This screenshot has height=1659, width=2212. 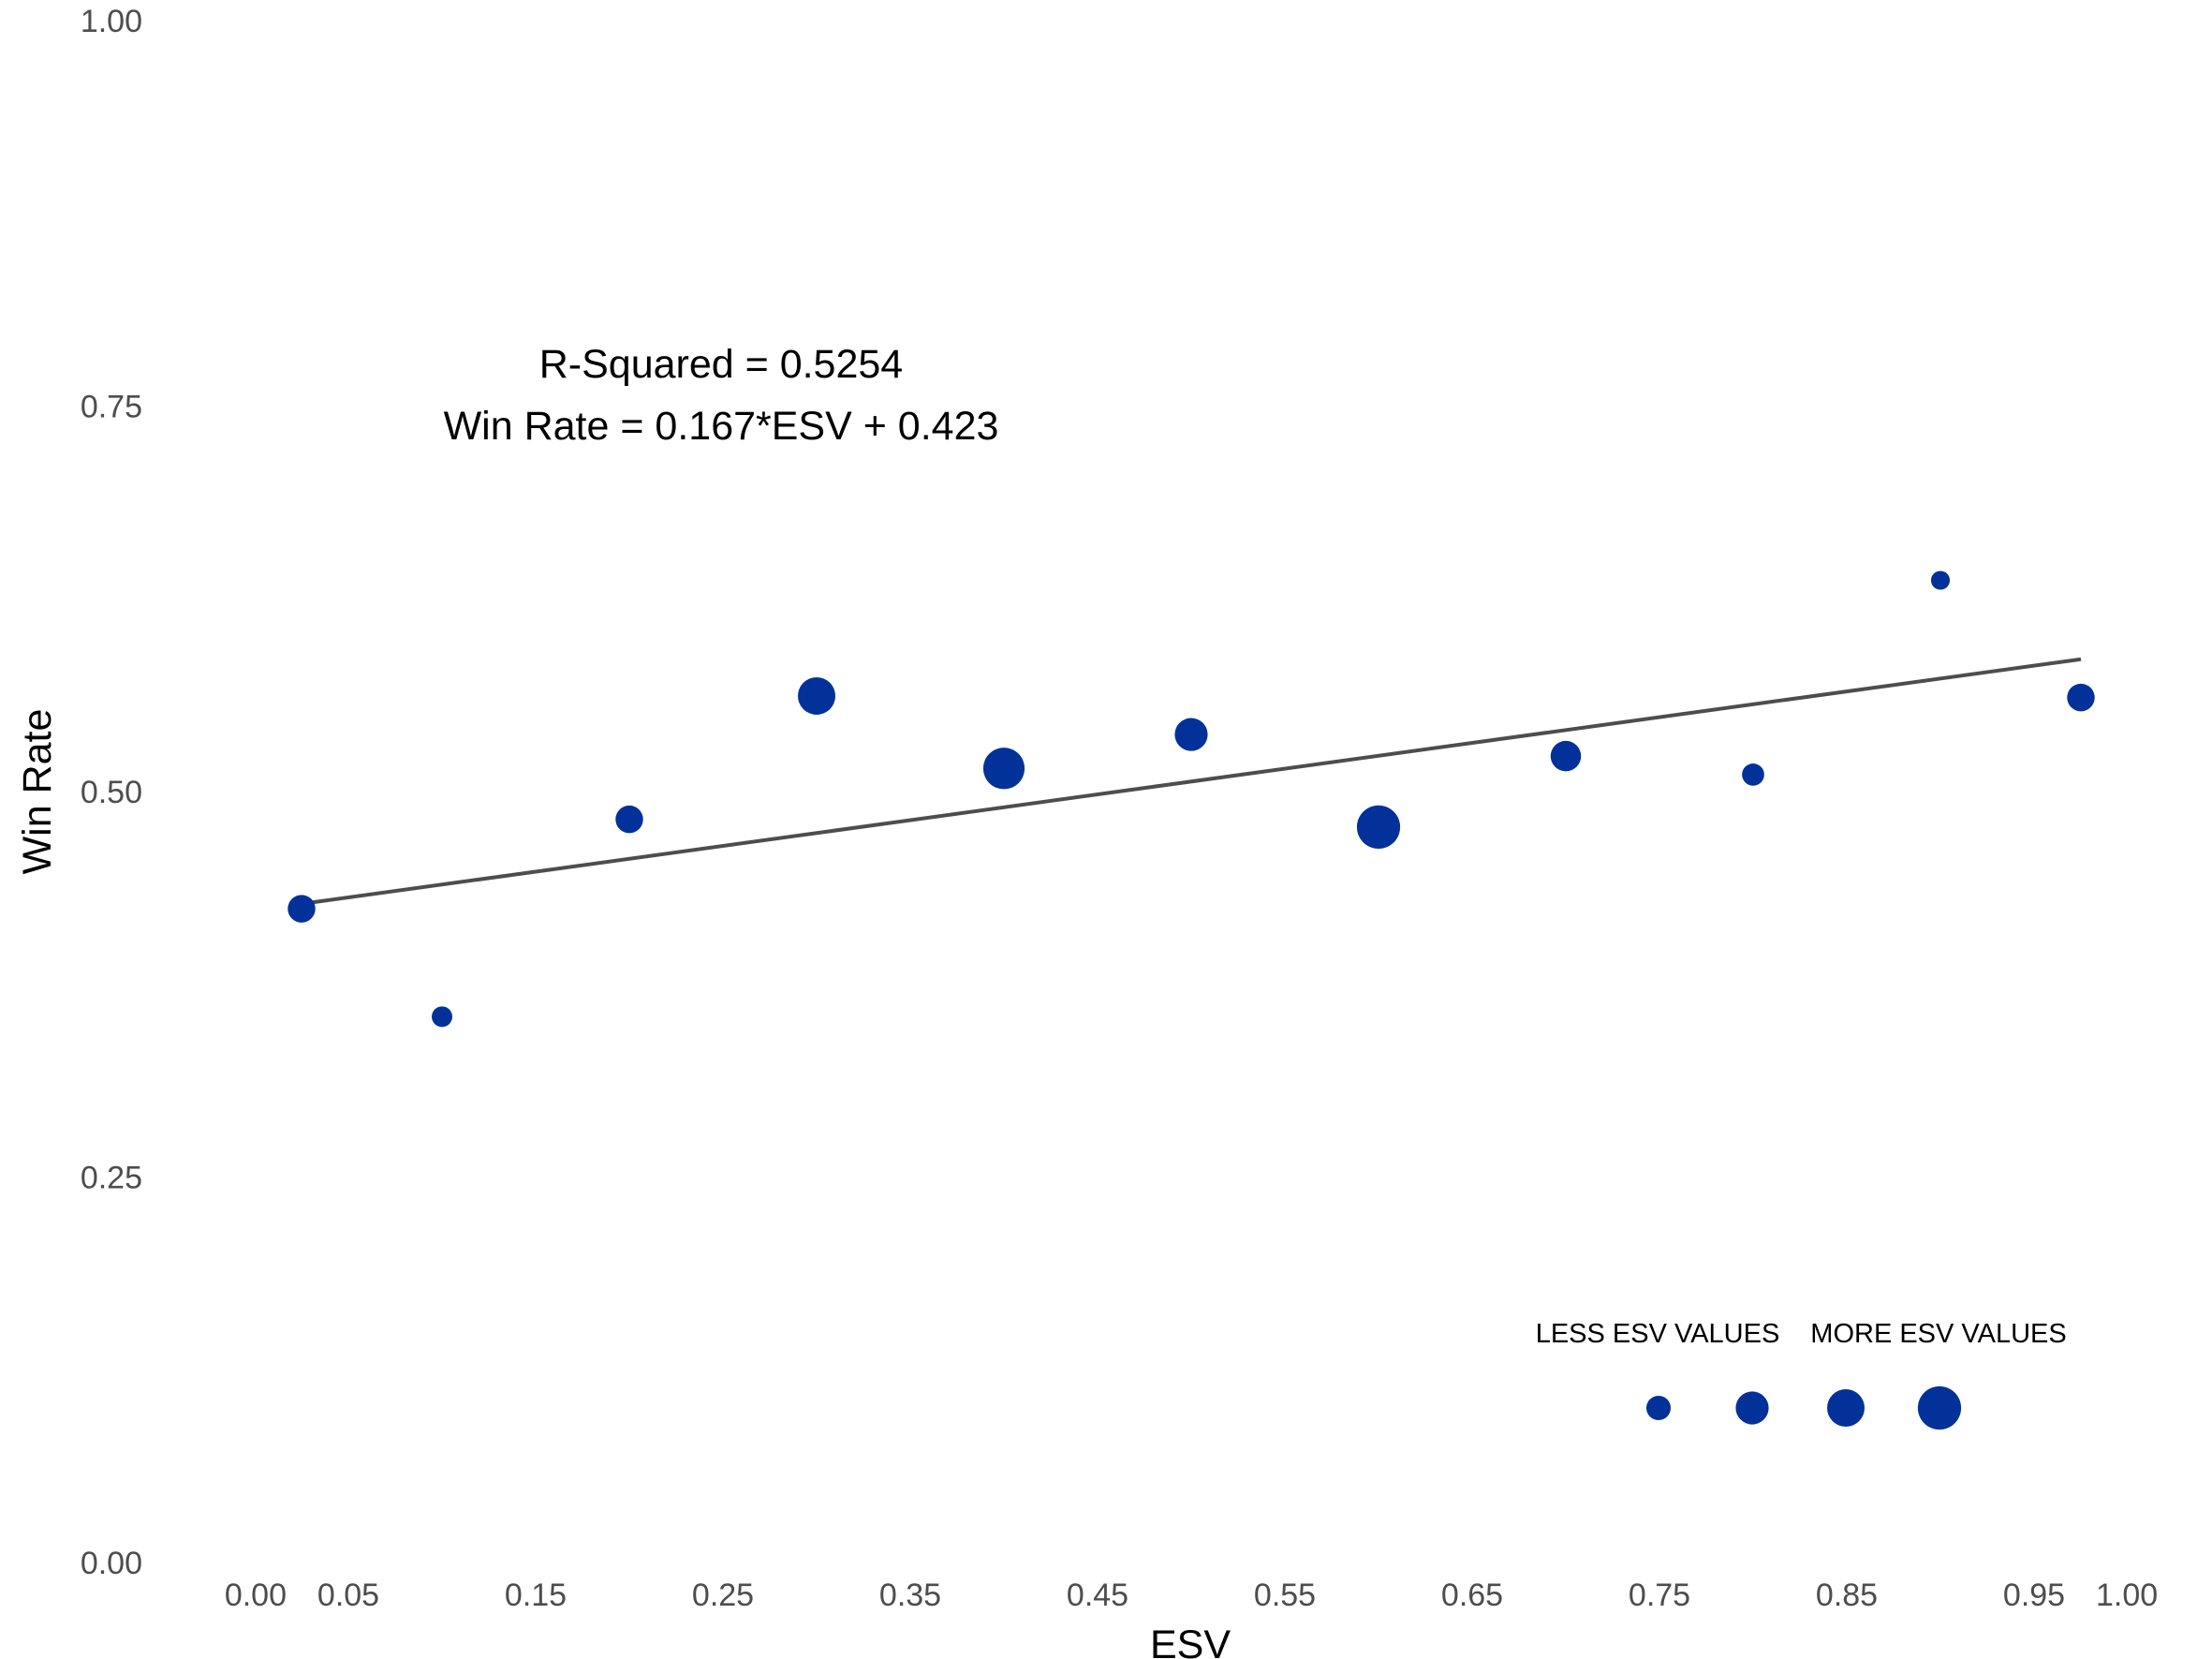 I want to click on x-tick-label: 0.45, so click(x=1097, y=1596).